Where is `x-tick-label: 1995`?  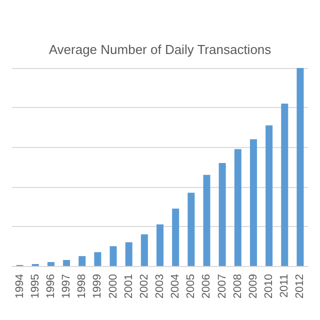 x-tick-label: 1995 is located at coordinates (35, 286).